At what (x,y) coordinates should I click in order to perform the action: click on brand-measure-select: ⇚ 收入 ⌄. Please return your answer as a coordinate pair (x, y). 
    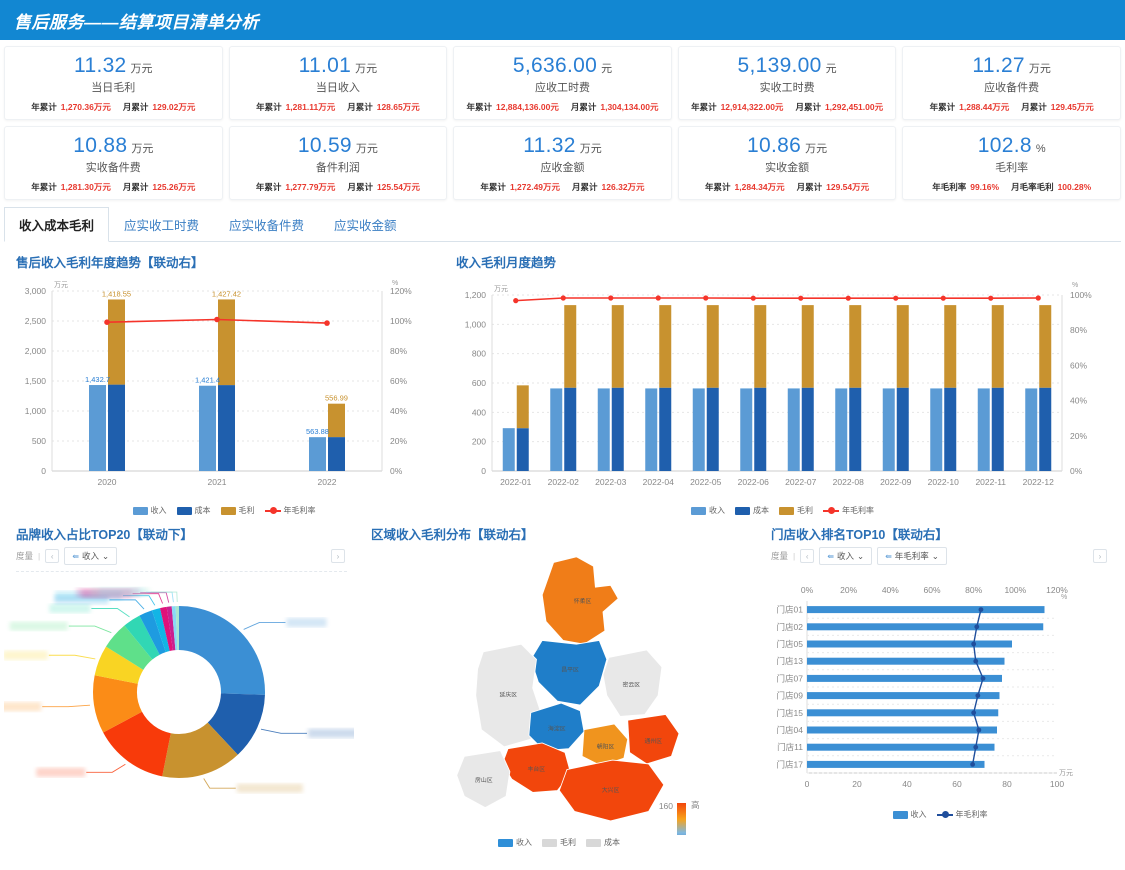
    Looking at the image, I should click on (91, 556).